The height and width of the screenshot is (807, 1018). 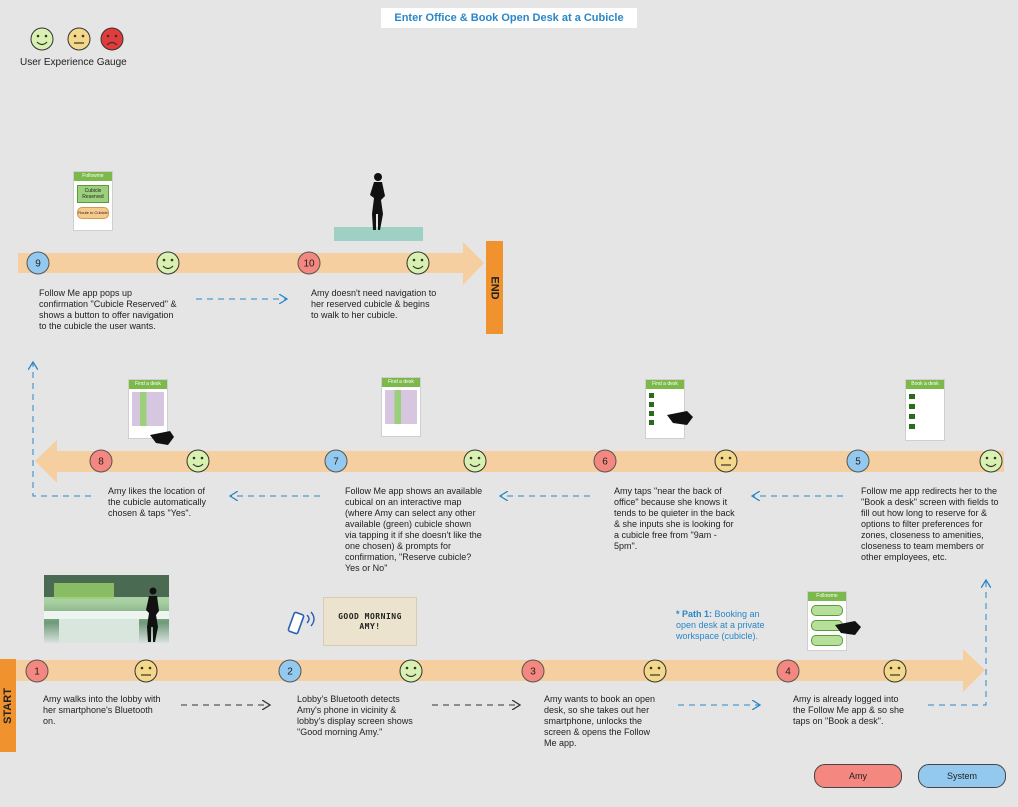 I want to click on greeting-line-1: GOOD MORNING, so click(x=370, y=616).